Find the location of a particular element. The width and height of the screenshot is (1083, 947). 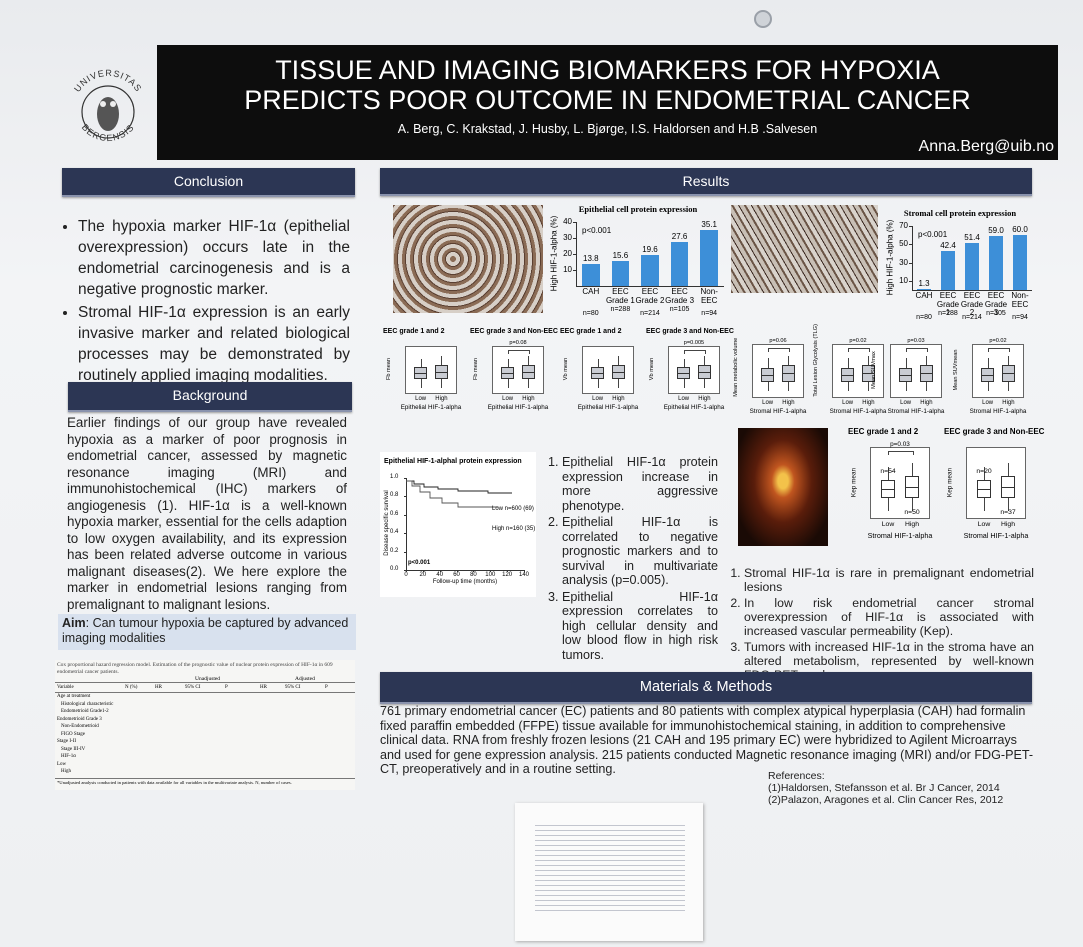

value-label: 1.3 is located at coordinates (924, 283).